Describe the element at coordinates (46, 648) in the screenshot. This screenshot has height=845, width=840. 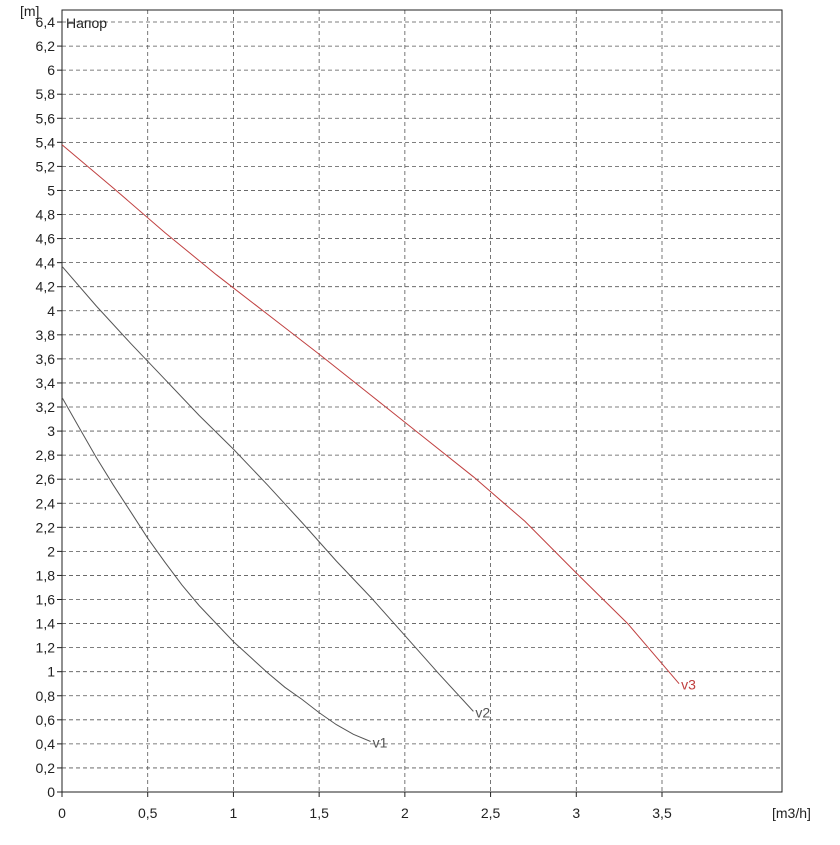
I see `y-tick-label: 1,2` at that location.